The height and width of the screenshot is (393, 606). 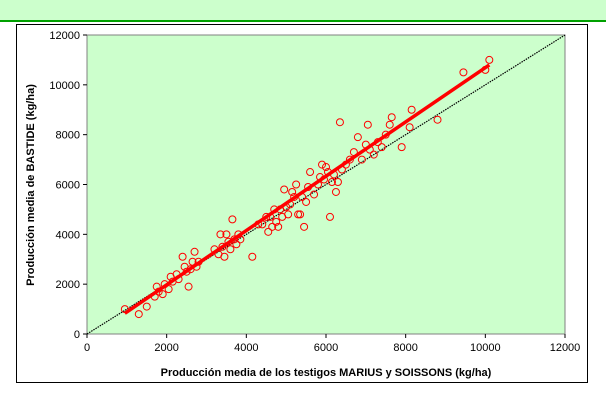 I want to click on y-tick-label: 0, so click(x=77, y=335).